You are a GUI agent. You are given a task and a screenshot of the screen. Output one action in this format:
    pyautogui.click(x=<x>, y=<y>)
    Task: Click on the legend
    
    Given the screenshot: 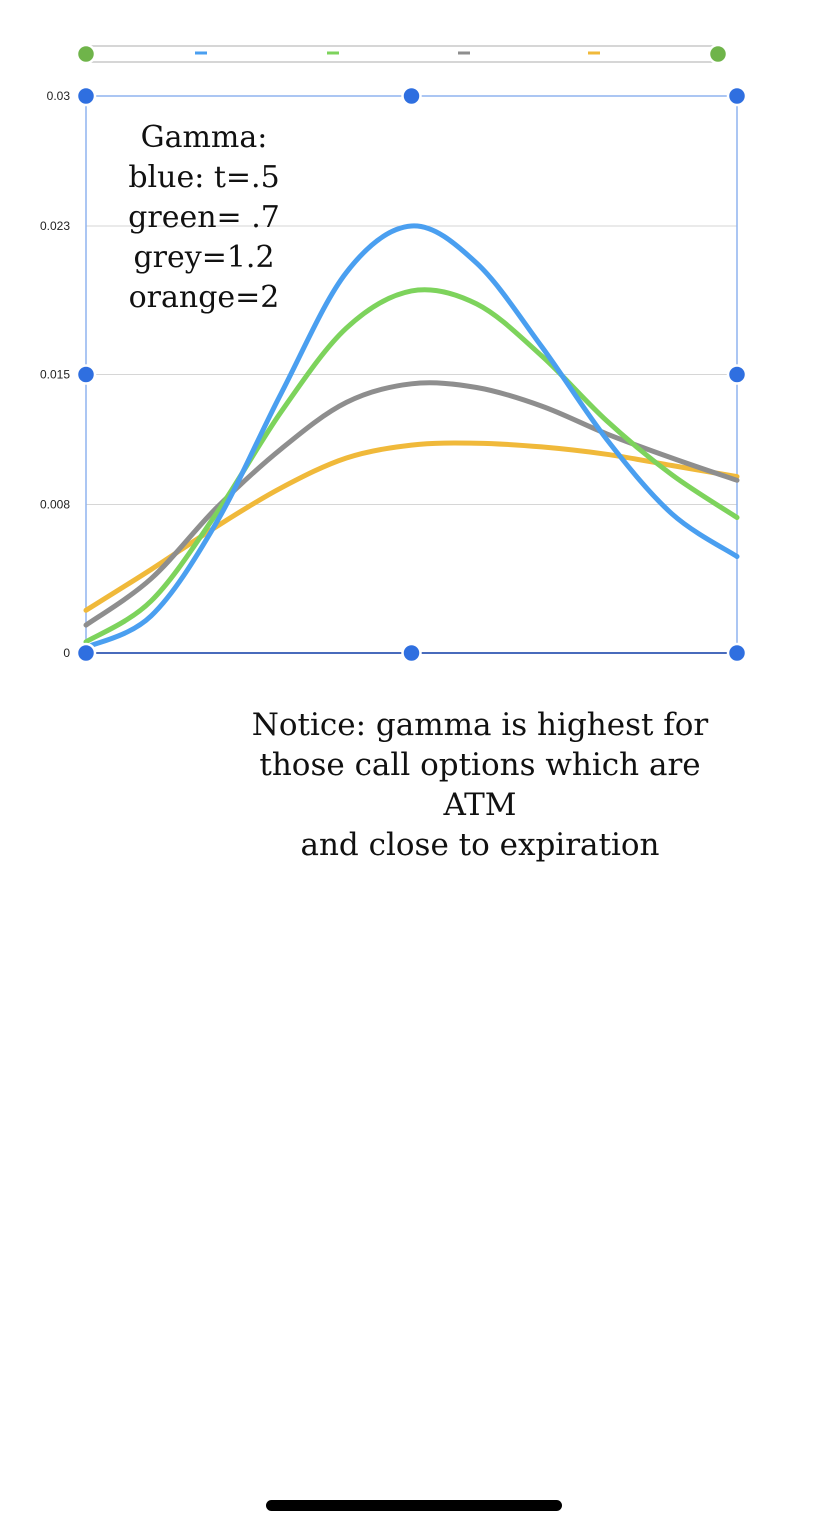 What is the action you would take?
    pyautogui.click(x=402, y=54)
    